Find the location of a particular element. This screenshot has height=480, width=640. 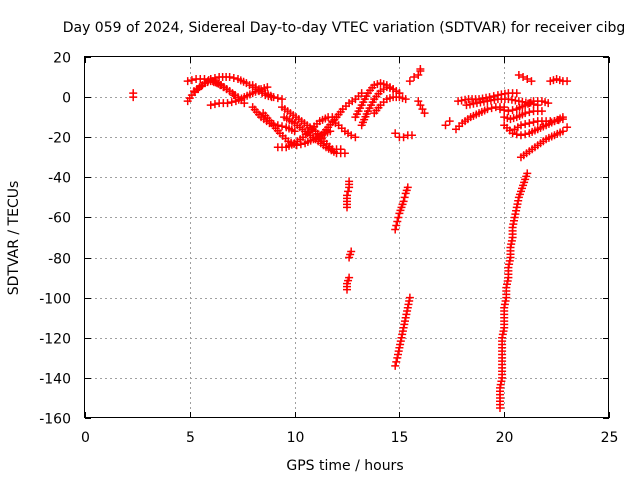

y-tick-label: 20 is located at coordinates (62, 59).